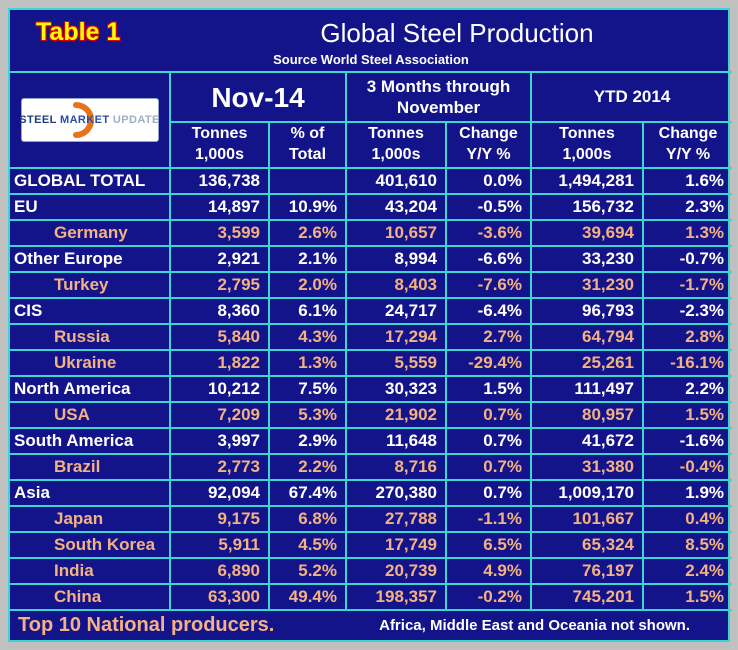 The height and width of the screenshot is (650, 738). What do you see at coordinates (396, 441) in the screenshot?
I see `cell-value: 11,648` at bounding box center [396, 441].